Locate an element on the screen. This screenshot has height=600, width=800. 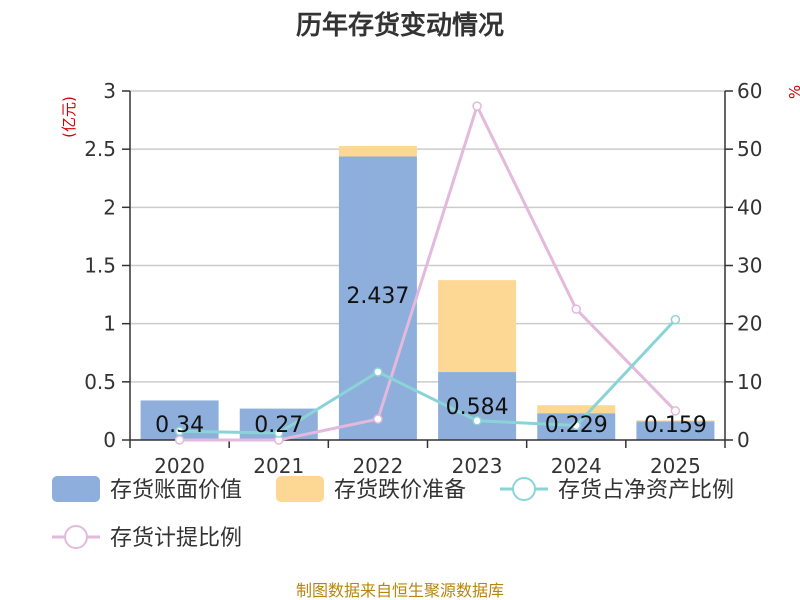
right-tick-label: 40 is located at coordinates (749, 207).